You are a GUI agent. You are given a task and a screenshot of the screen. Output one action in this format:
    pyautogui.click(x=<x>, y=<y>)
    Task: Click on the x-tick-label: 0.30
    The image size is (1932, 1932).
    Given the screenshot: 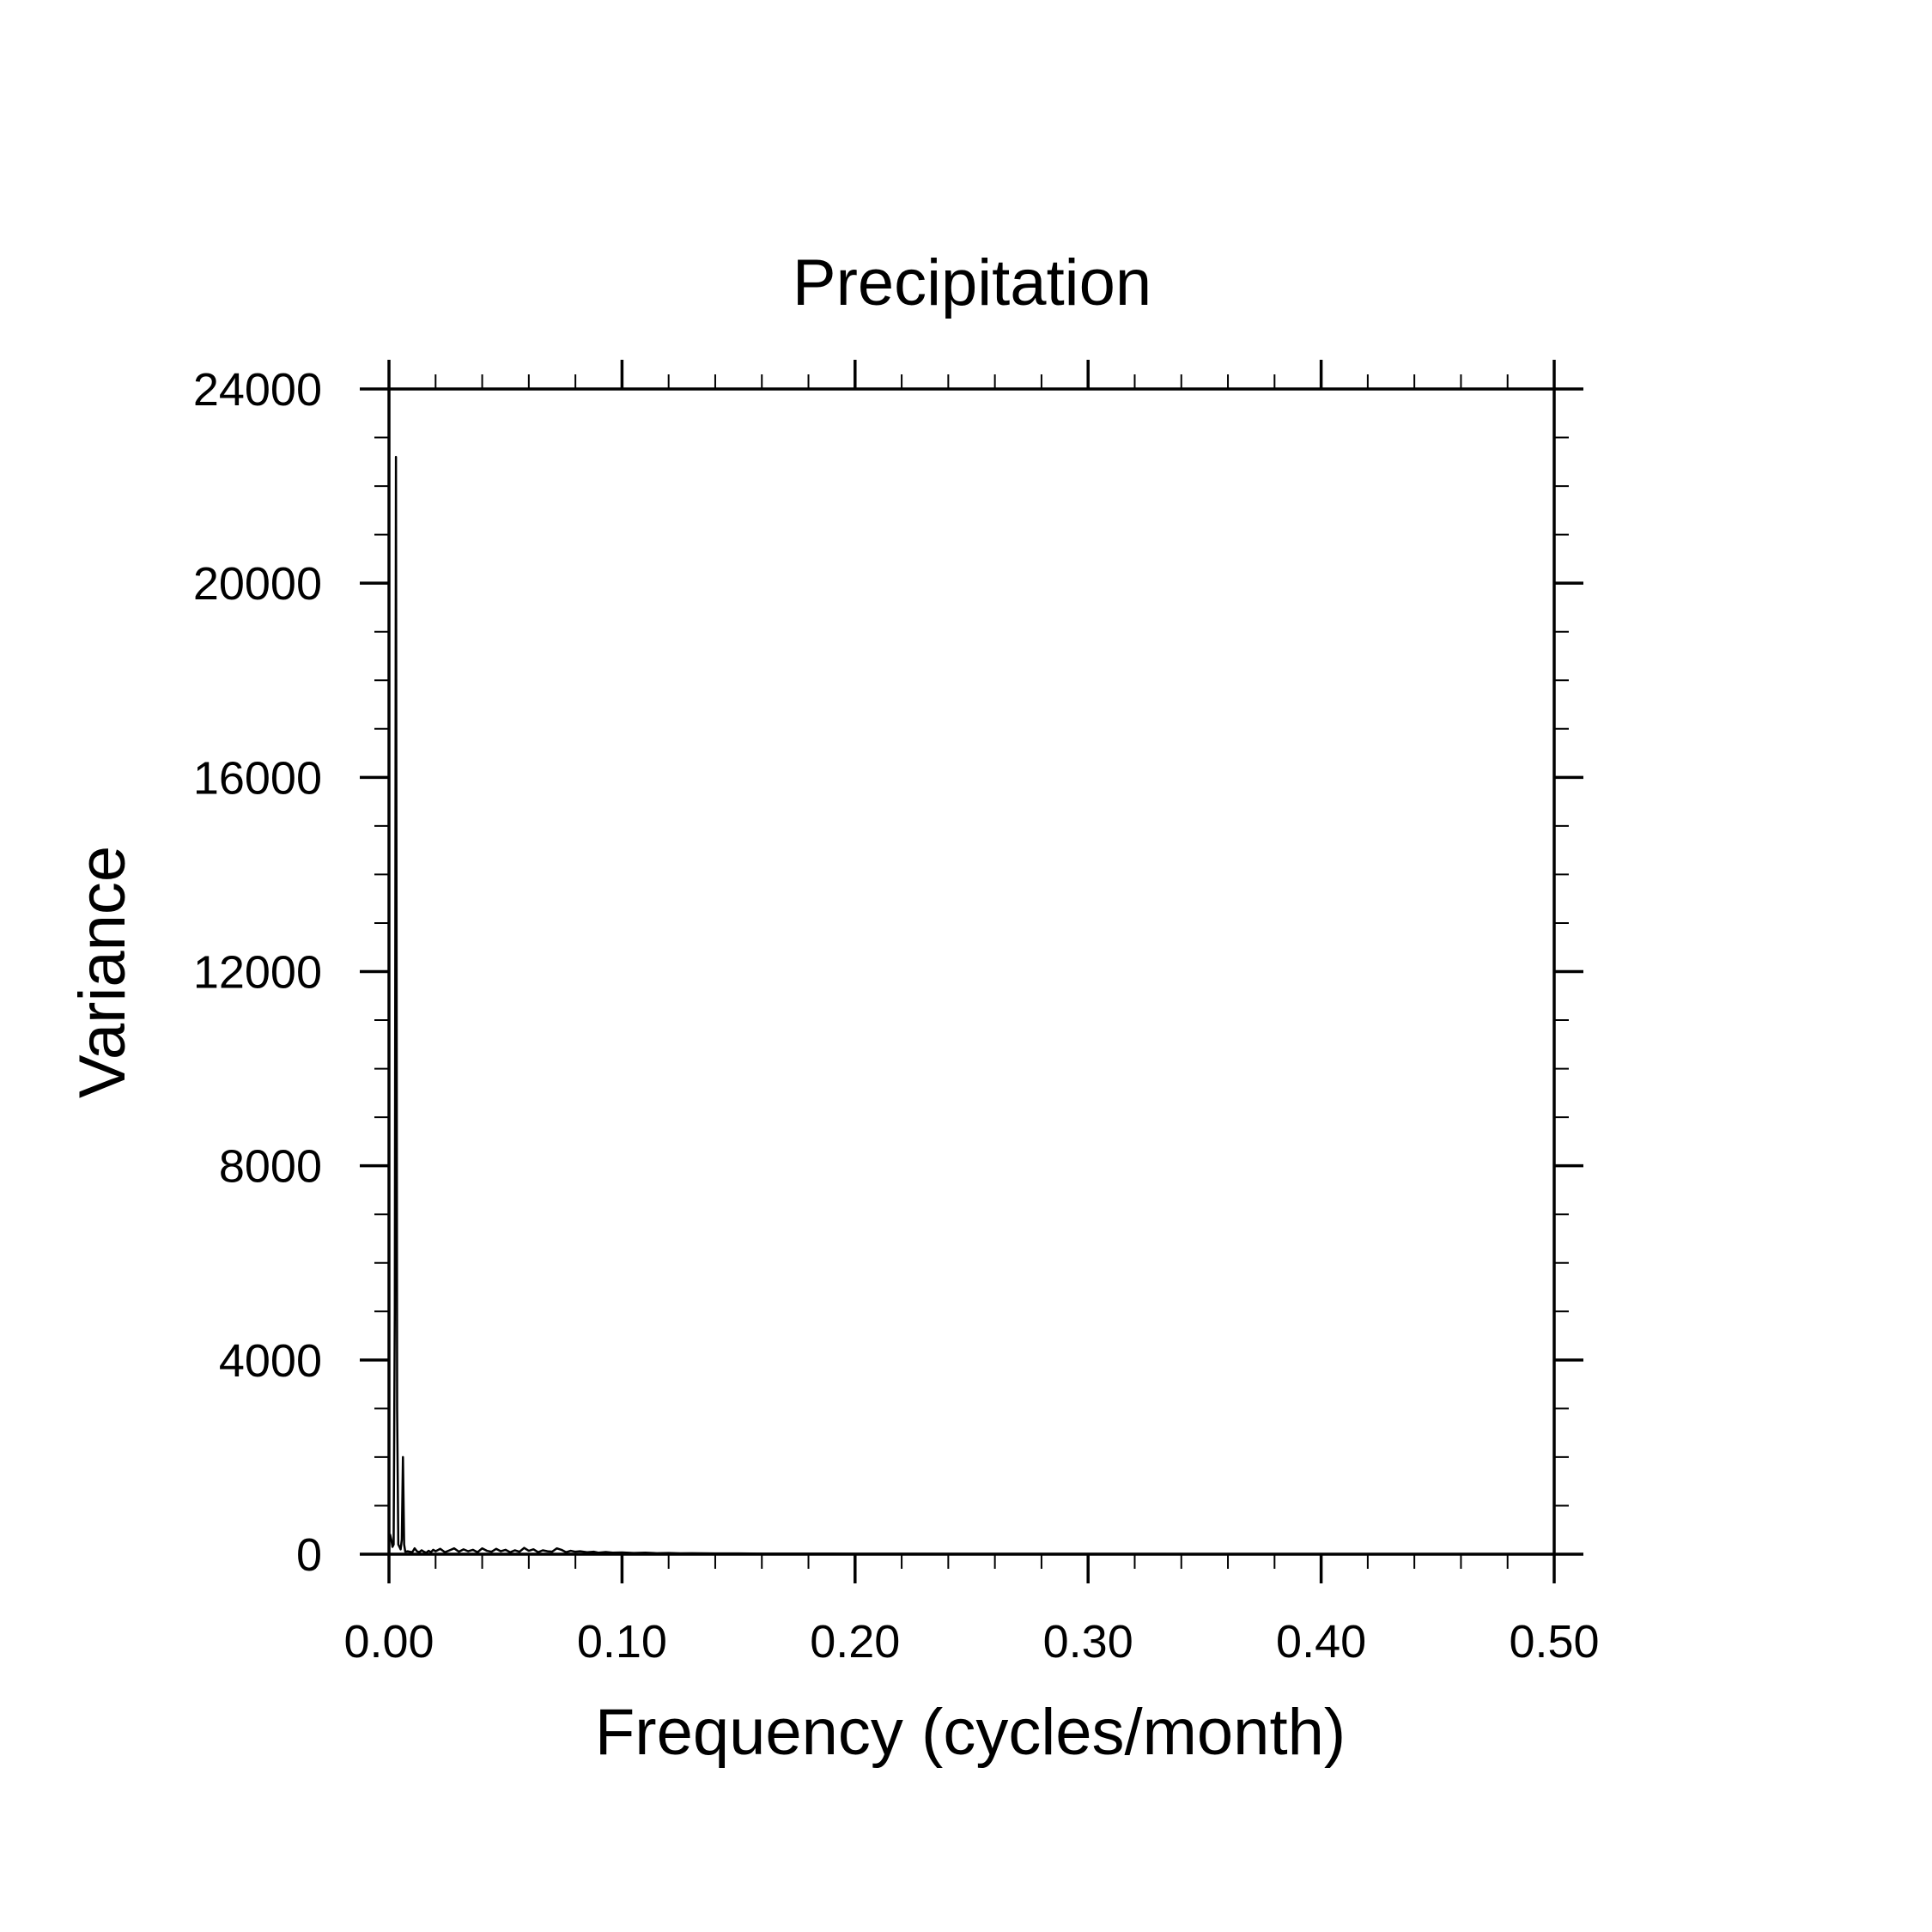 What is the action you would take?
    pyautogui.click(x=1088, y=1642)
    